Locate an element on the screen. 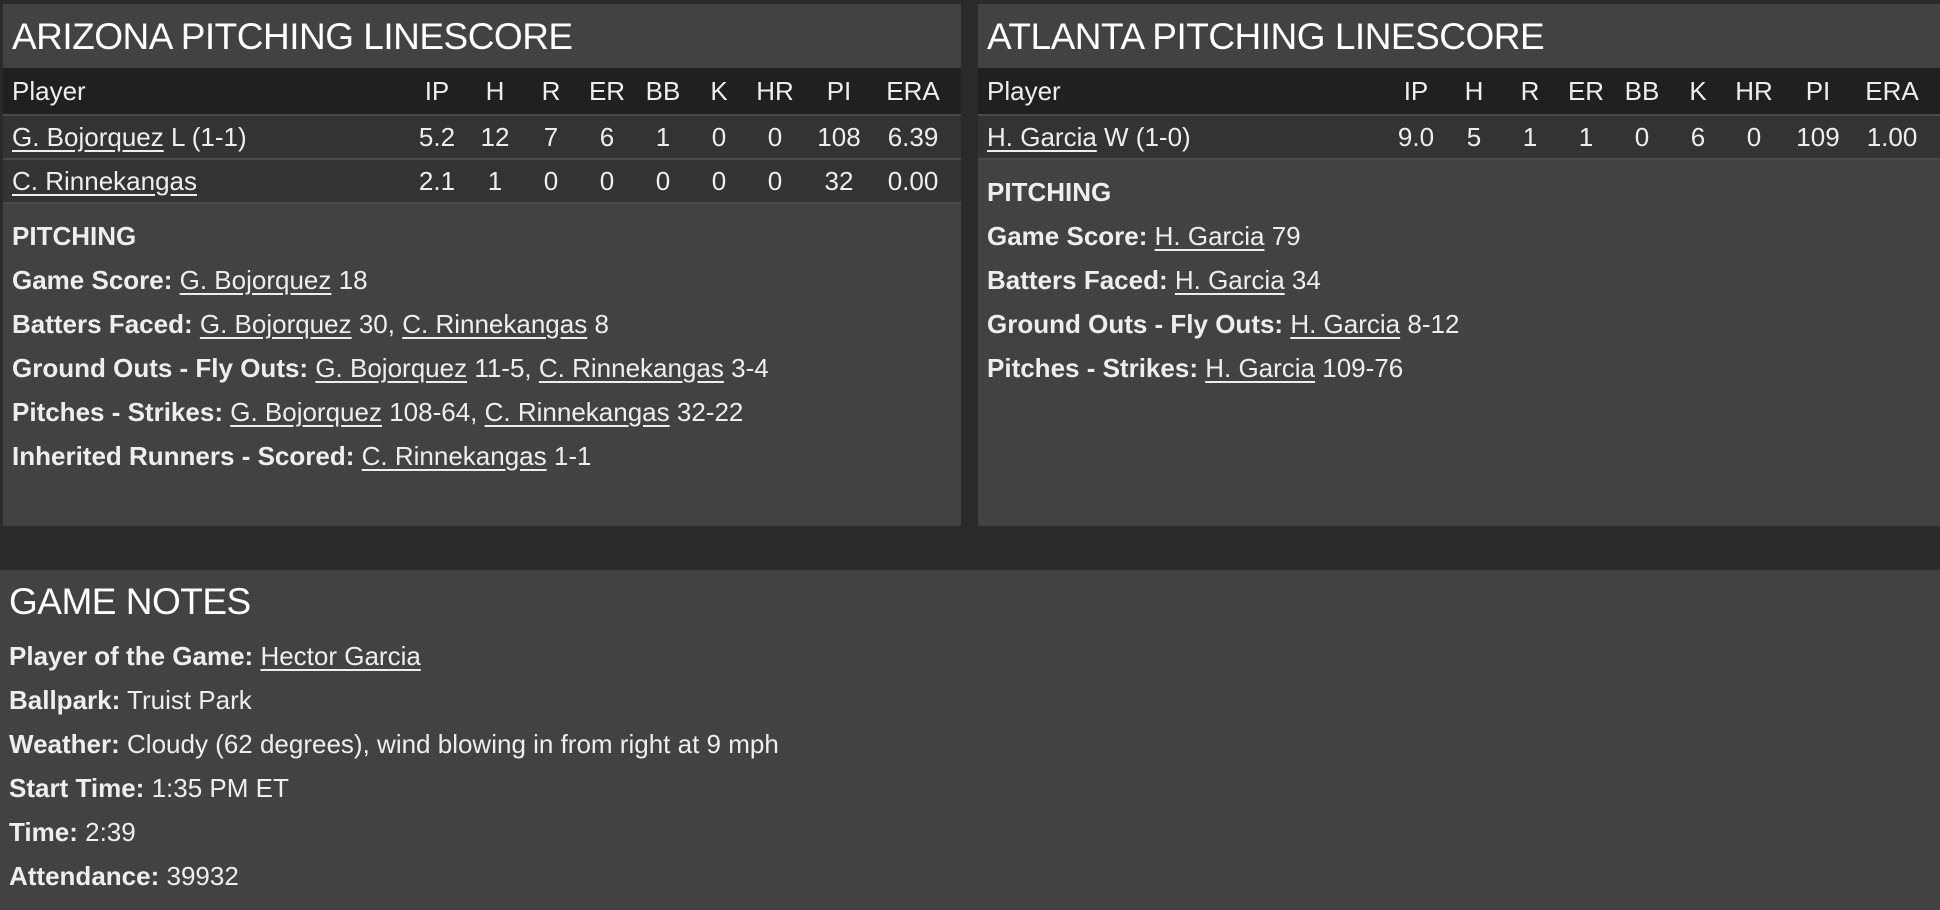 This screenshot has height=910, width=1940. label: Start Time: is located at coordinates (77, 788).